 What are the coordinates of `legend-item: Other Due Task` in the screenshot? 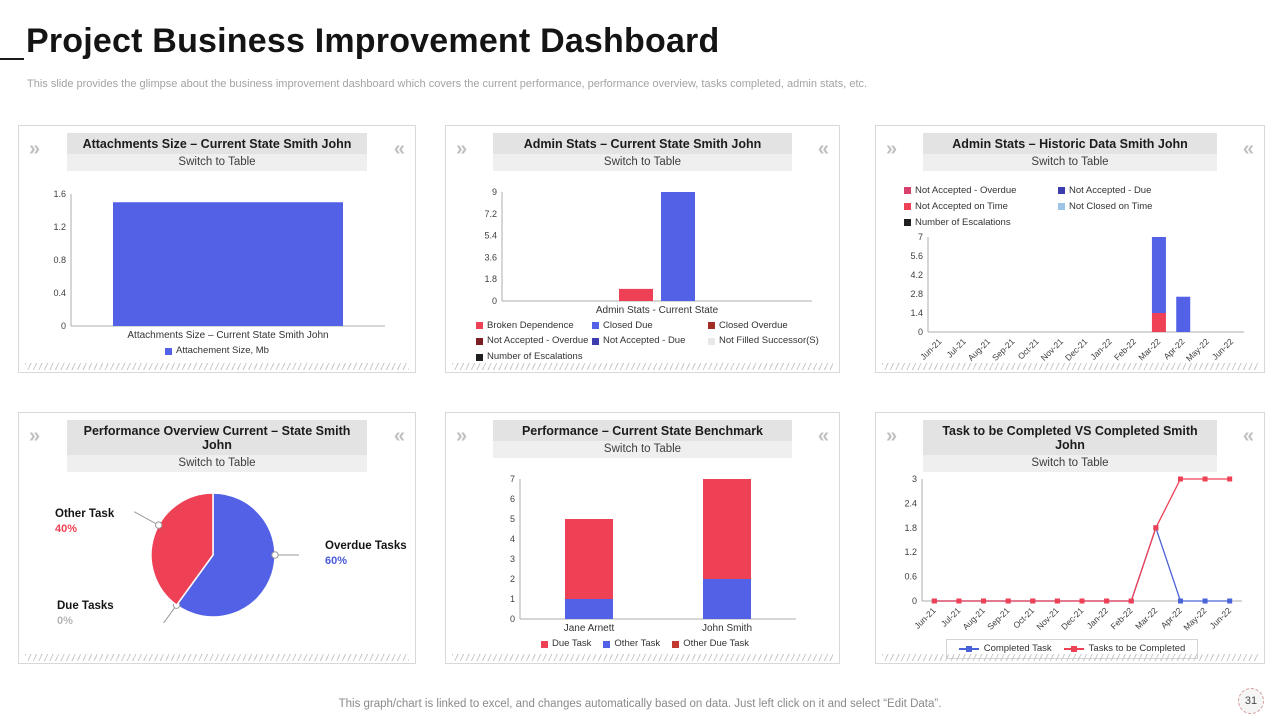 It's located at (710, 644).